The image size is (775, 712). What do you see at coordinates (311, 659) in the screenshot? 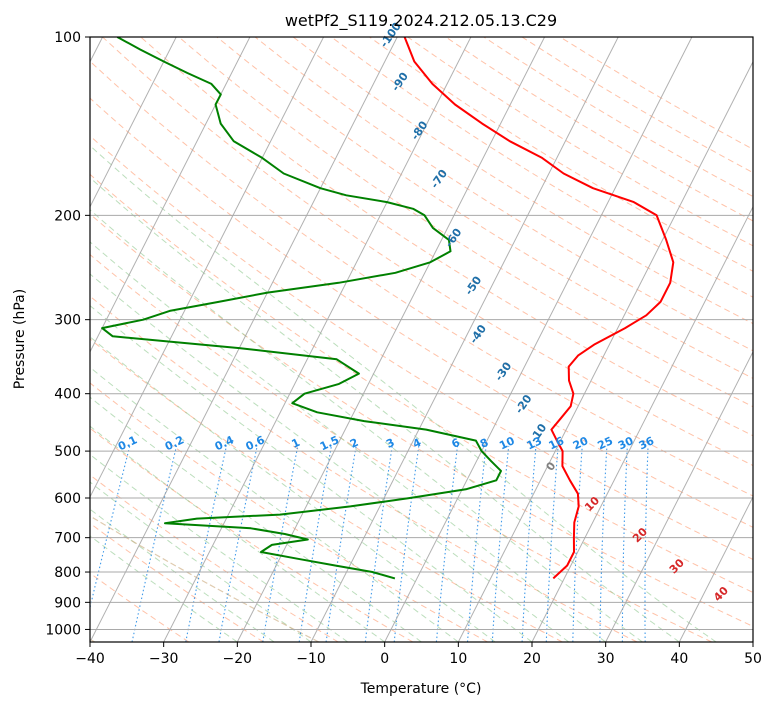
I see `x-tick-label: −10` at bounding box center [311, 659].